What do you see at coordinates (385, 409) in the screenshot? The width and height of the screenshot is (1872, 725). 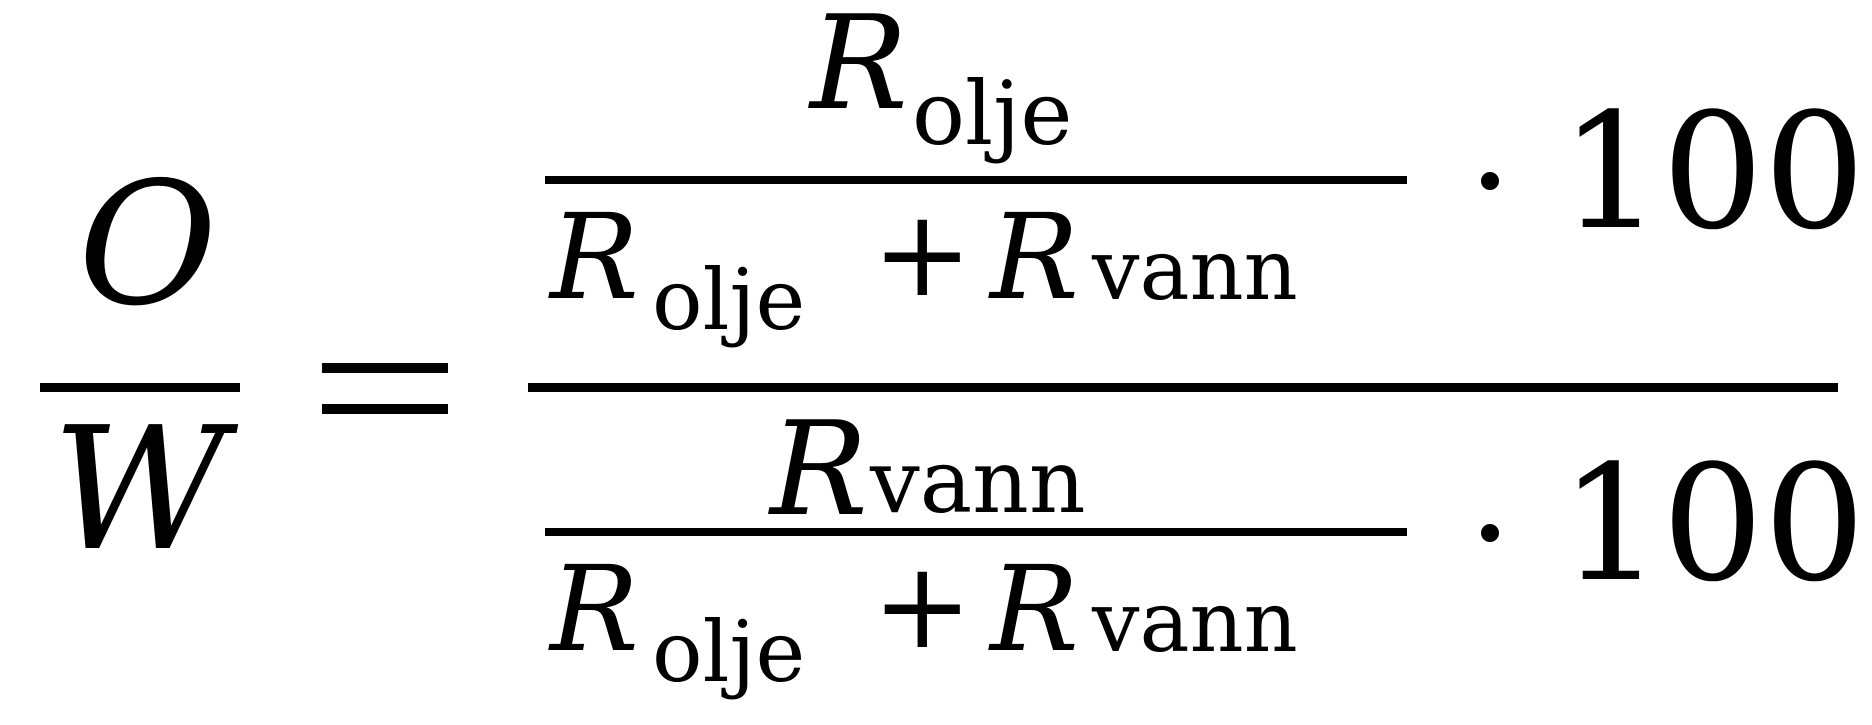 I see `equals-sign-bottom-bar` at bounding box center [385, 409].